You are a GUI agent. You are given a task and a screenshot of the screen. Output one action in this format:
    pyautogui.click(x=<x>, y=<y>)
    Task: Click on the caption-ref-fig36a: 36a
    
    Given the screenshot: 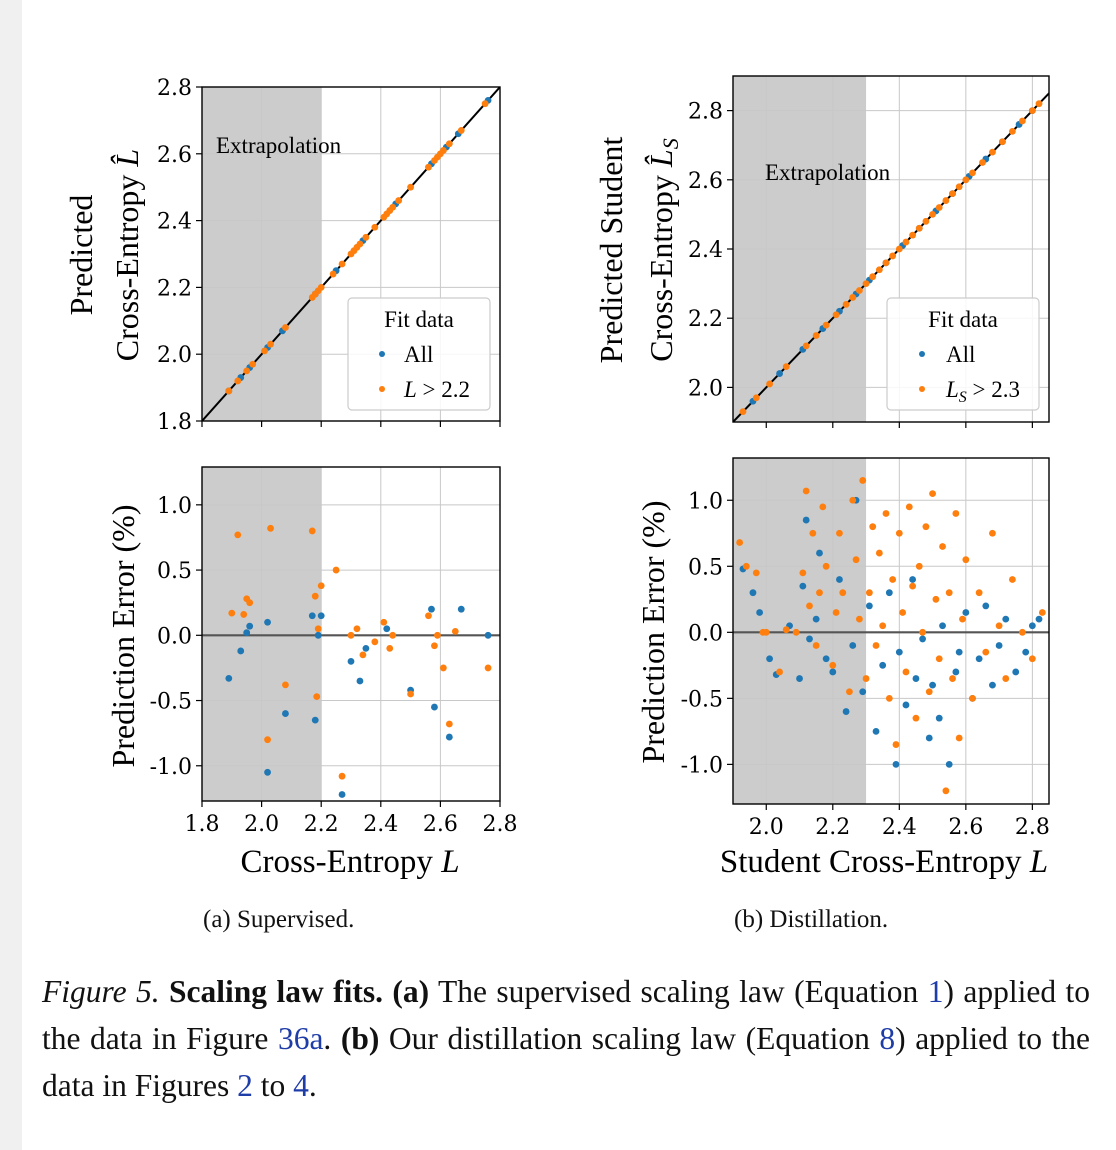 What is the action you would take?
    pyautogui.click(x=300, y=1038)
    